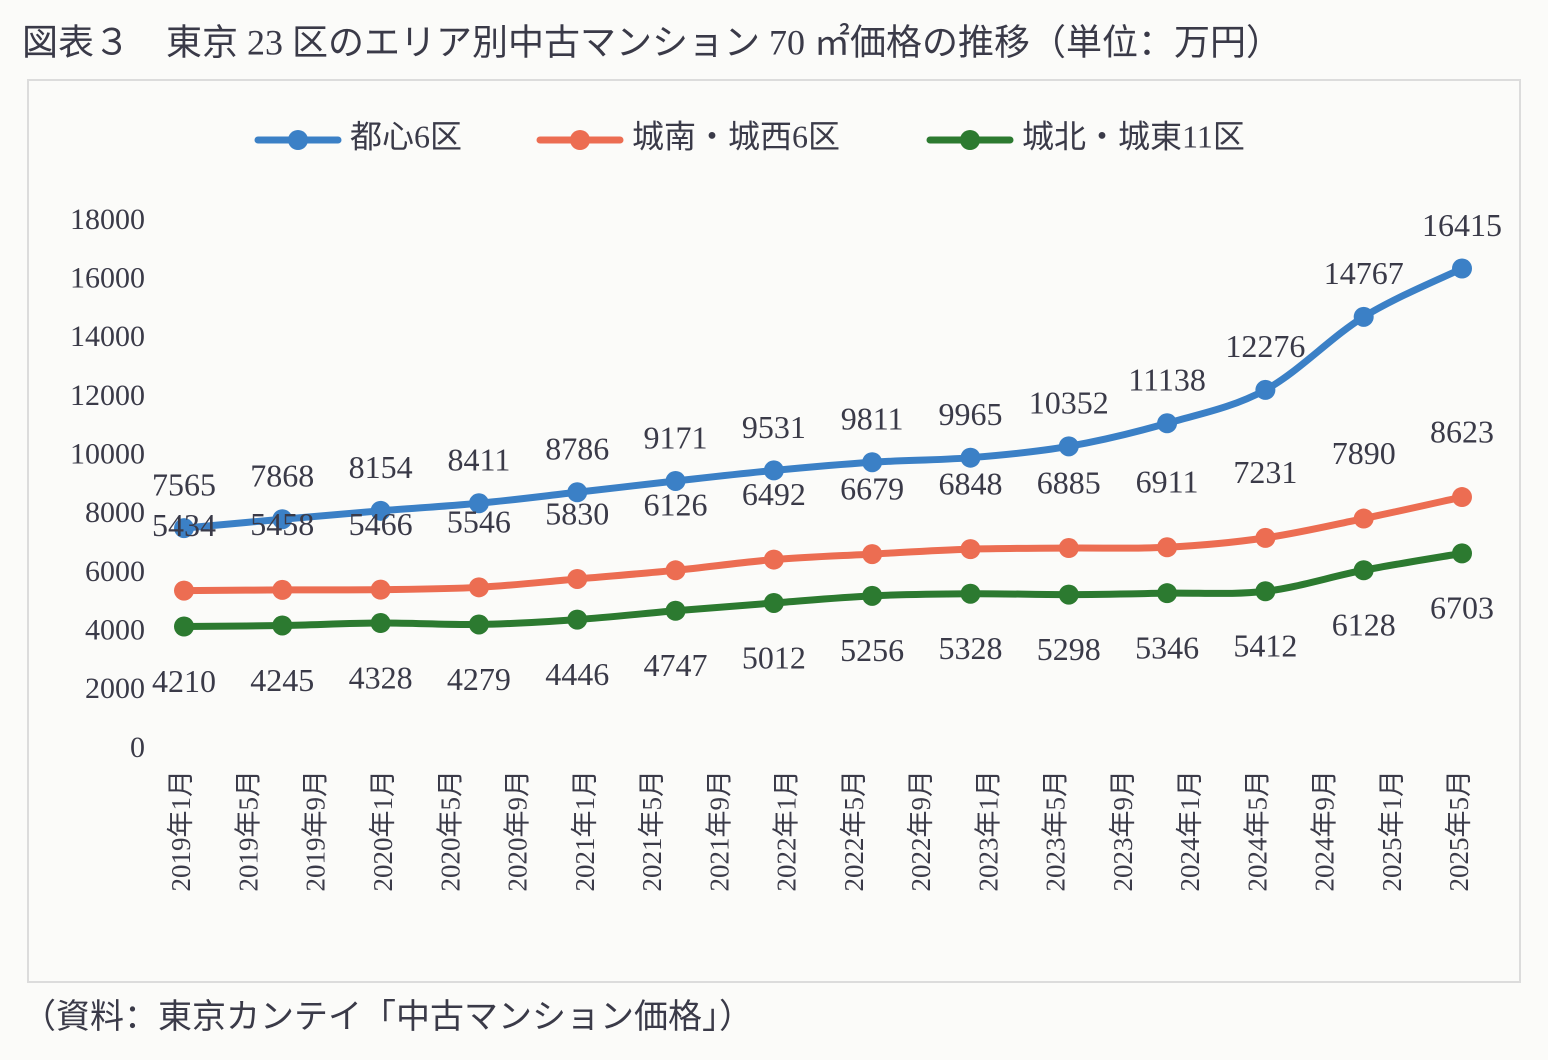  I want to click on data-label: 5434, so click(184, 525).